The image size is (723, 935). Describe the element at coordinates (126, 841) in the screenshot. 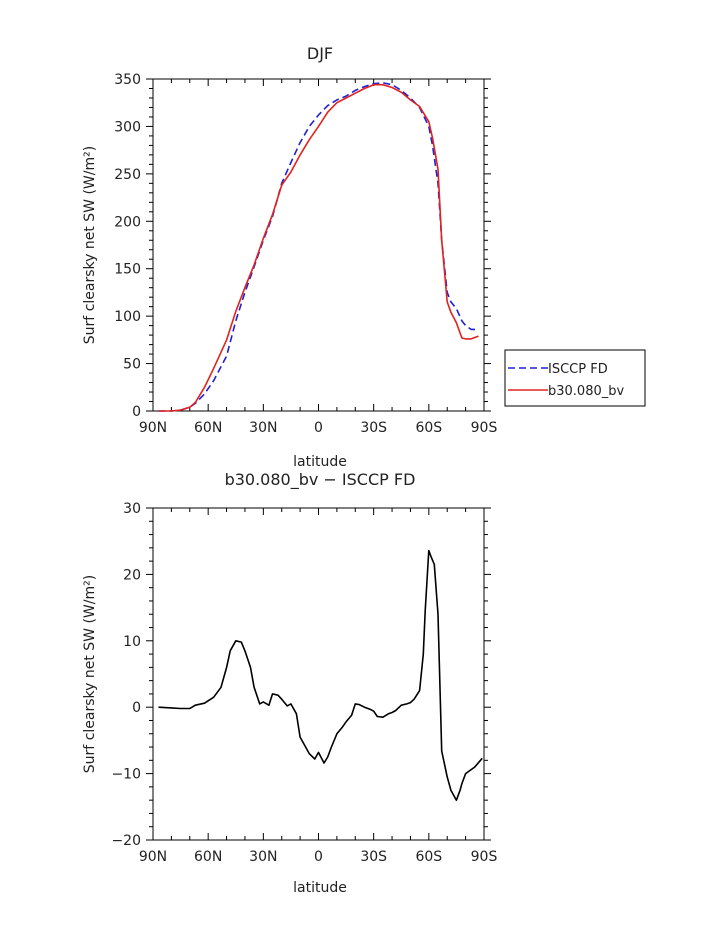

I see `bottom-y-tick-label: −20` at that location.